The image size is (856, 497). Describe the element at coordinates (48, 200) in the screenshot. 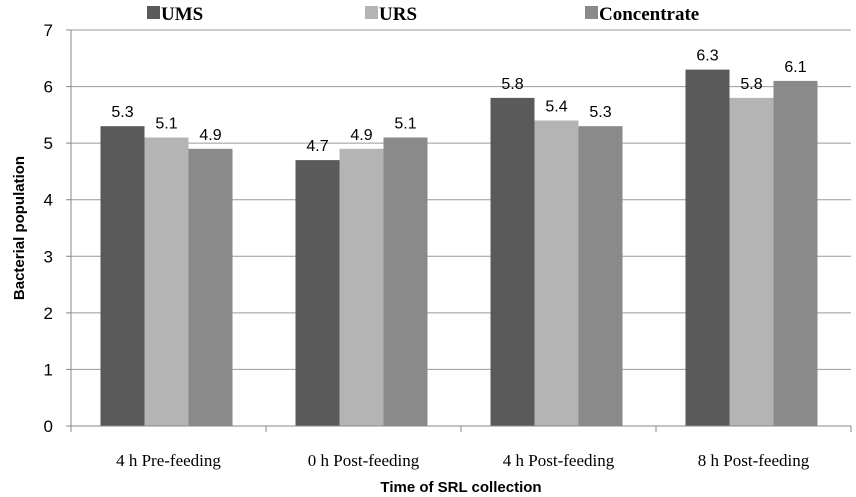

I see `y-tick-label: 4` at that location.